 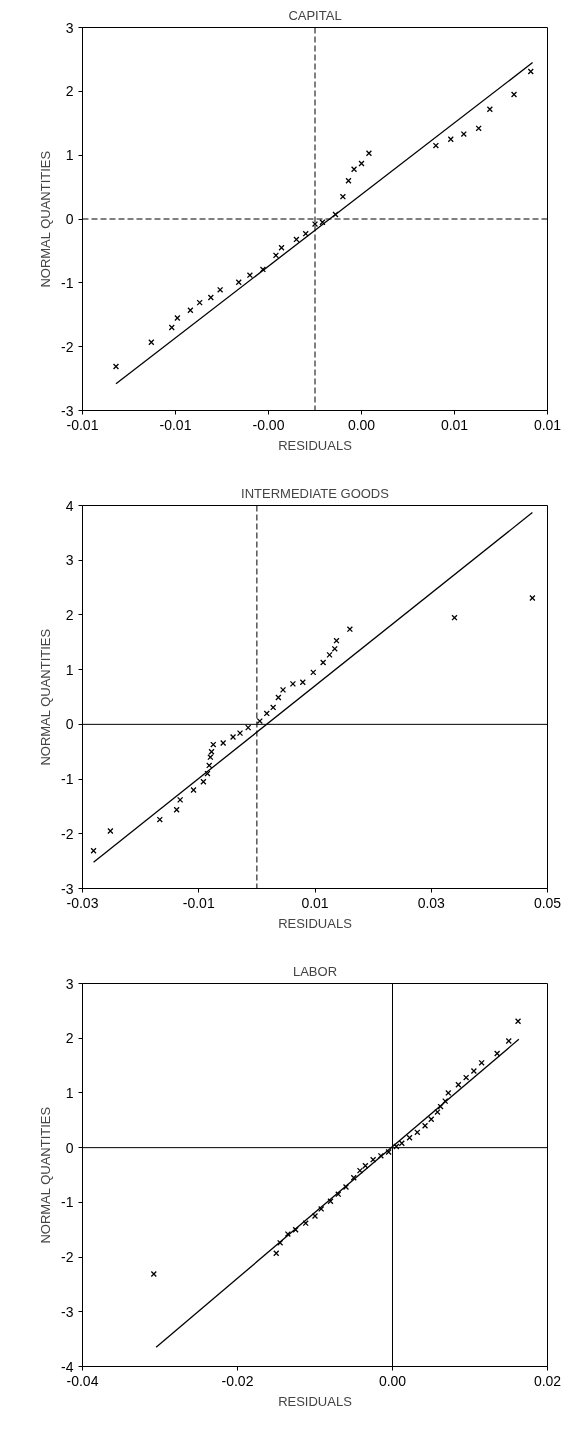 What do you see at coordinates (237, 1380) in the screenshot?
I see `x-tick-label: -0.02` at bounding box center [237, 1380].